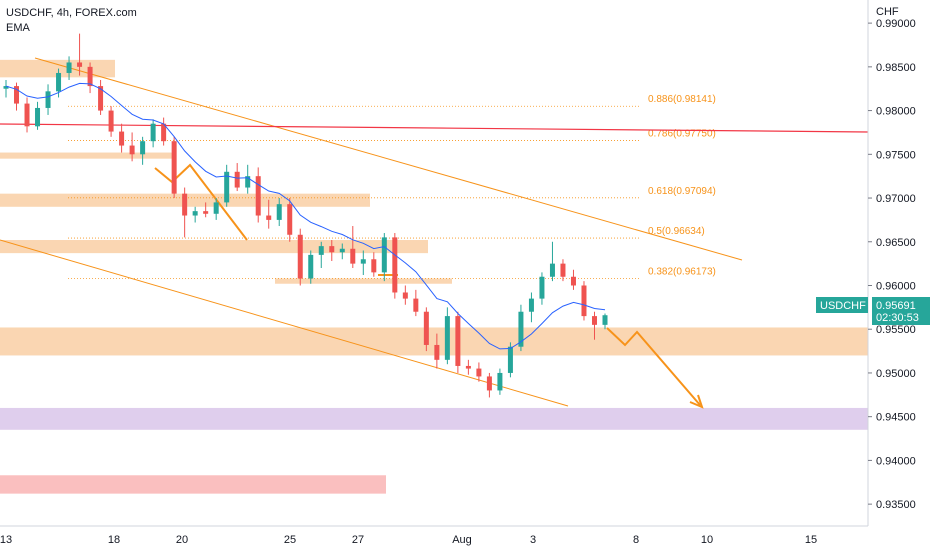 The image size is (932, 550). What do you see at coordinates (896, 199) in the screenshot?
I see `price-tick-label-4: 0.97000` at bounding box center [896, 199].